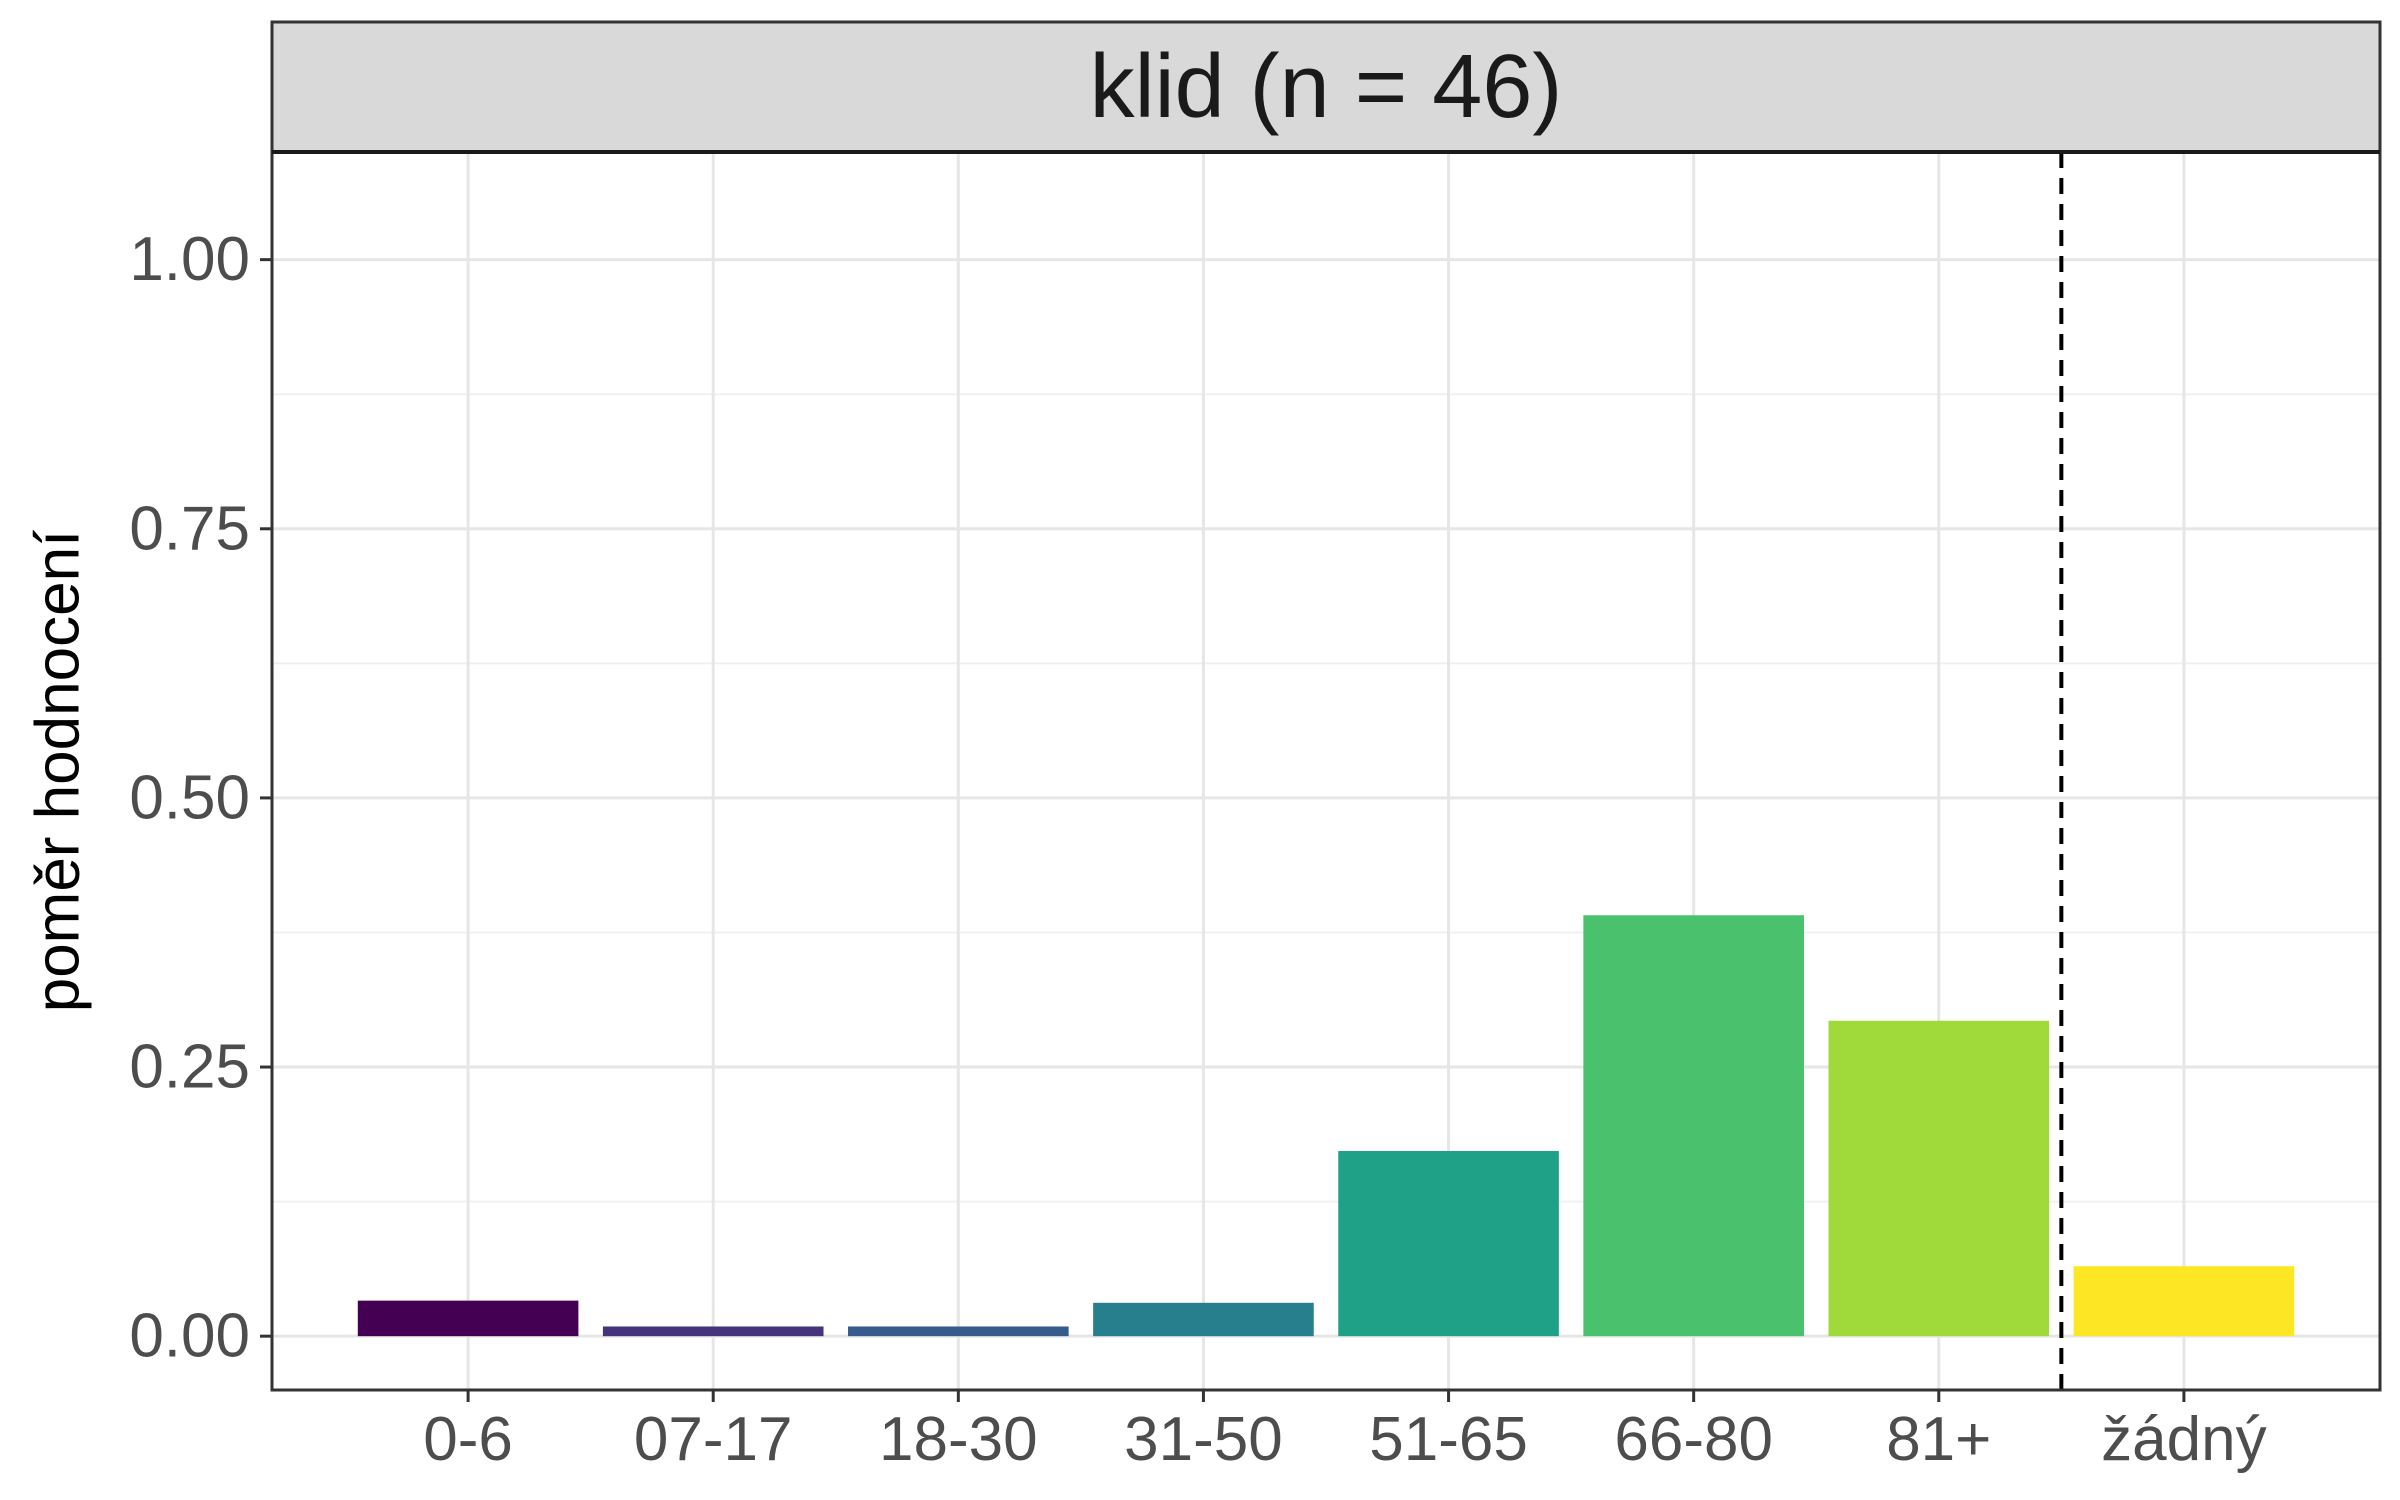 This screenshot has width=2400, height=1500. Describe the element at coordinates (1448, 1439) in the screenshot. I see `x-tick-label: 51-65` at that location.